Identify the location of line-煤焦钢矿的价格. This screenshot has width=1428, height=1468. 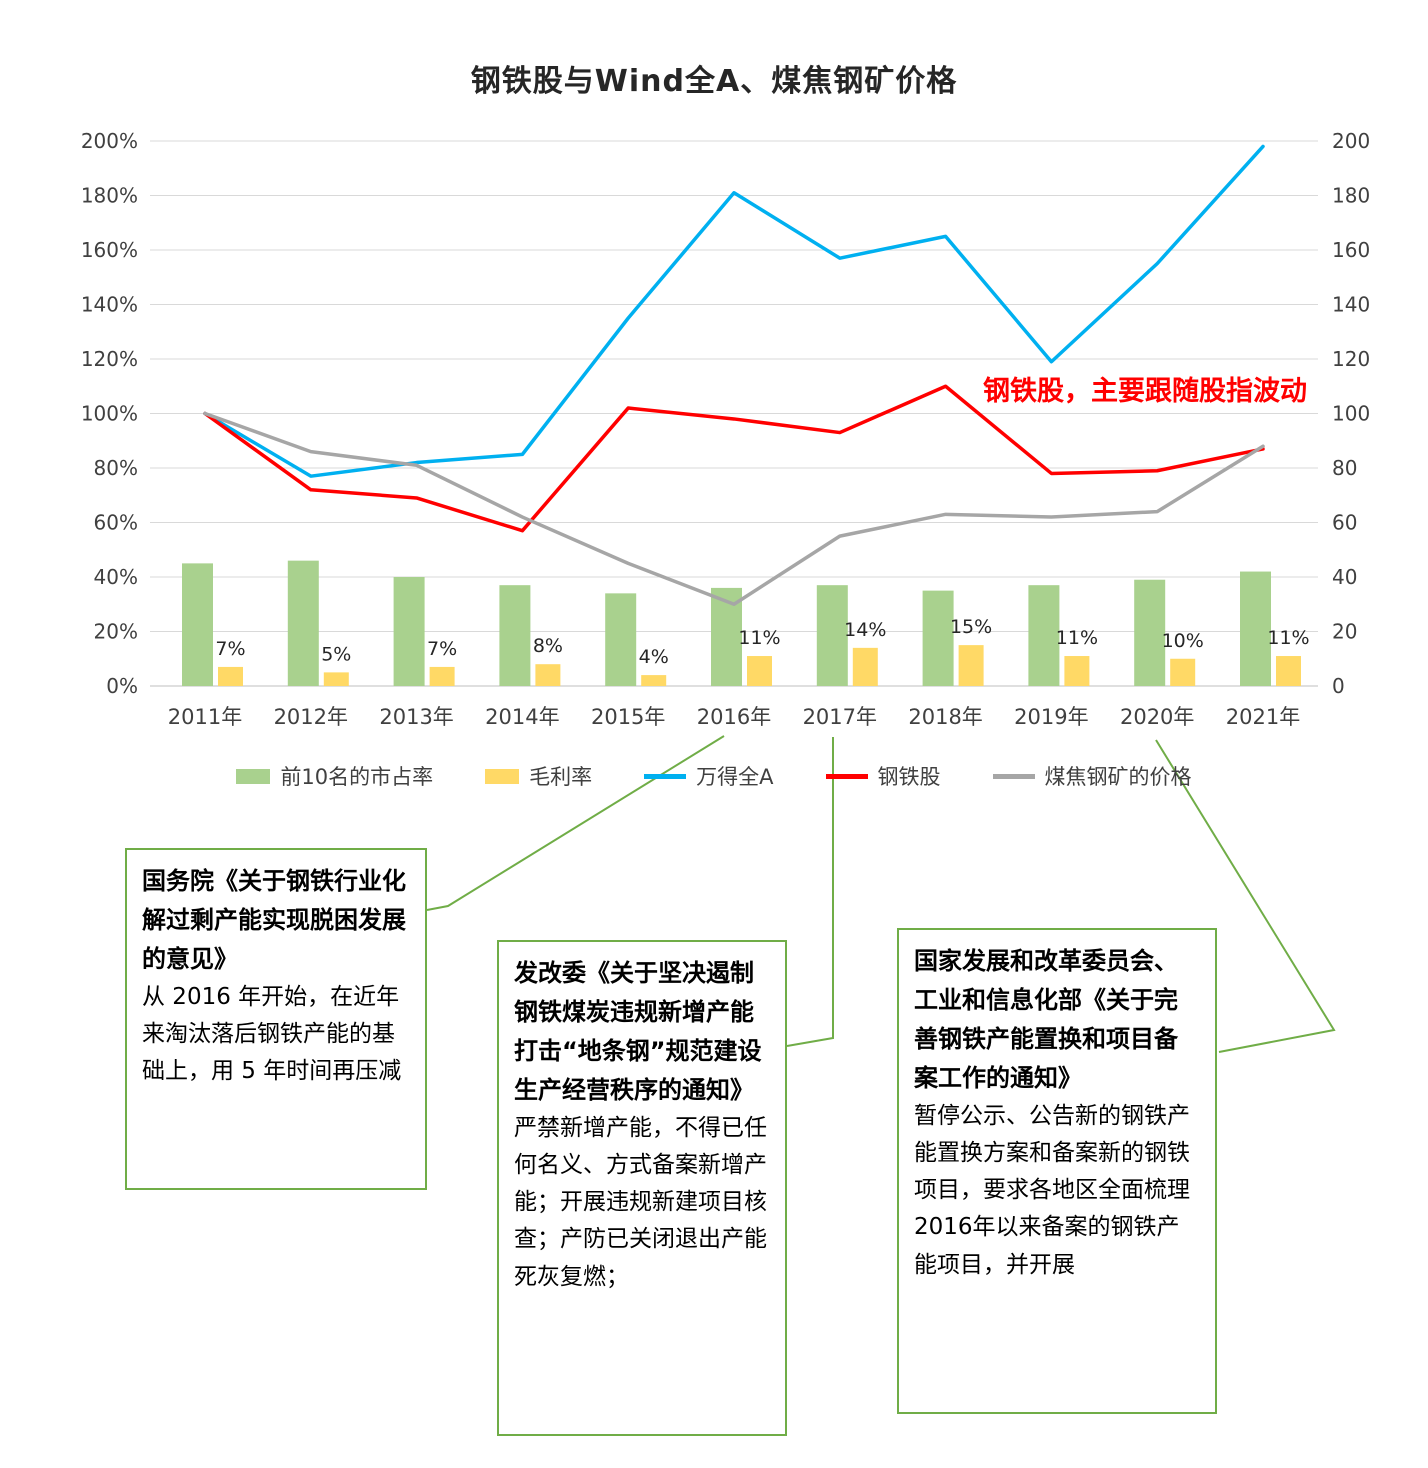
(734, 508).